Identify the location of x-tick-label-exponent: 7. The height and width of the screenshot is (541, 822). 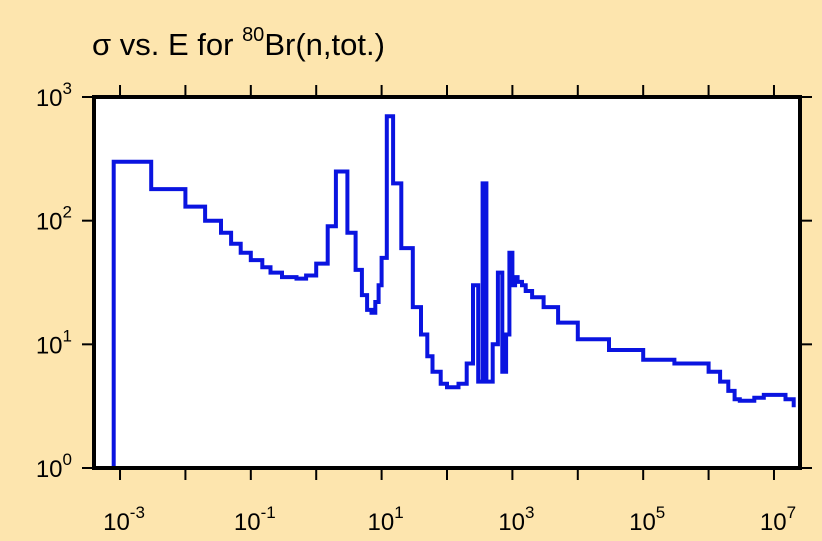
(791, 512).